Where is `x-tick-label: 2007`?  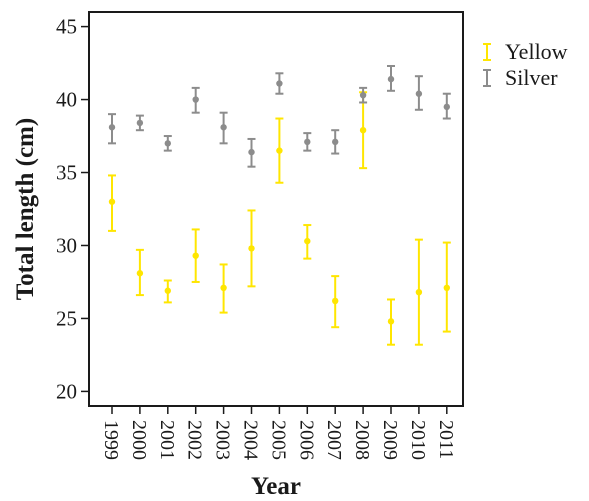 x-tick-label: 2007 is located at coordinates (334, 440).